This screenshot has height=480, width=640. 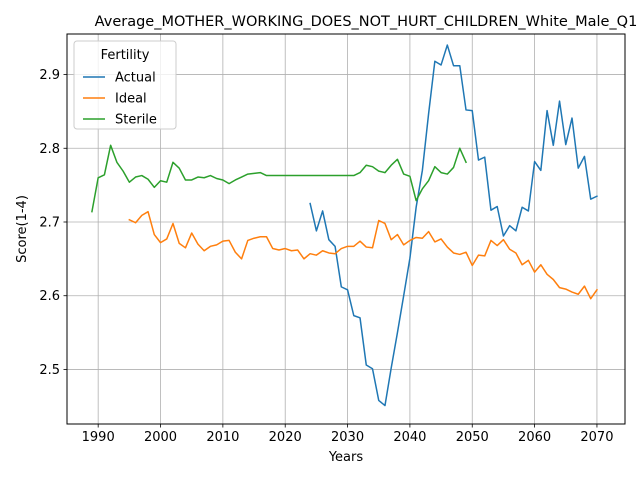 What do you see at coordinates (222, 437) in the screenshot?
I see `x-tick-label: 2010` at bounding box center [222, 437].